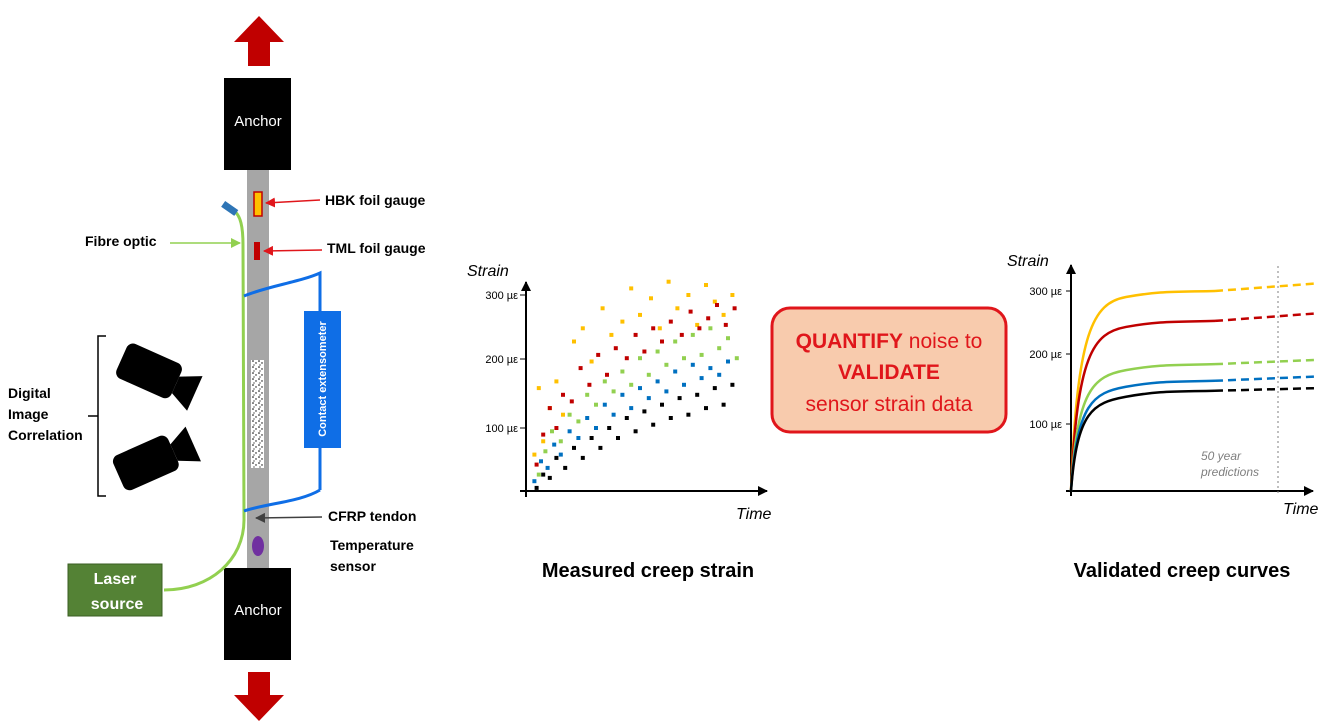 The height and width of the screenshot is (727, 1342). I want to click on x-axis-title: Time, so click(1301, 509).